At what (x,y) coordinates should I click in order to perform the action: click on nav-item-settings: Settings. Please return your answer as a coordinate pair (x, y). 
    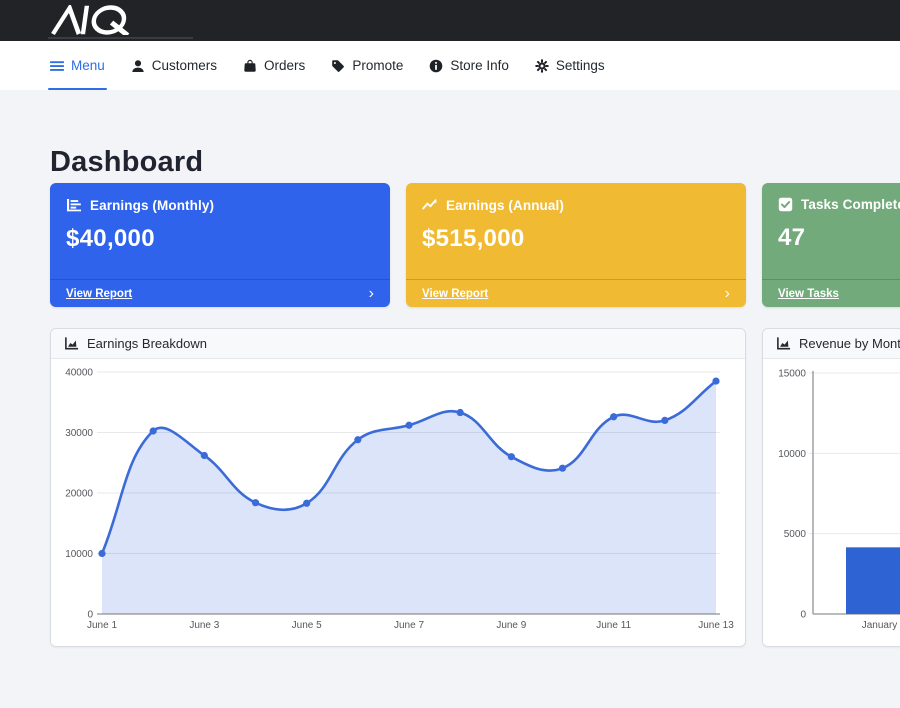
    Looking at the image, I should click on (570, 65).